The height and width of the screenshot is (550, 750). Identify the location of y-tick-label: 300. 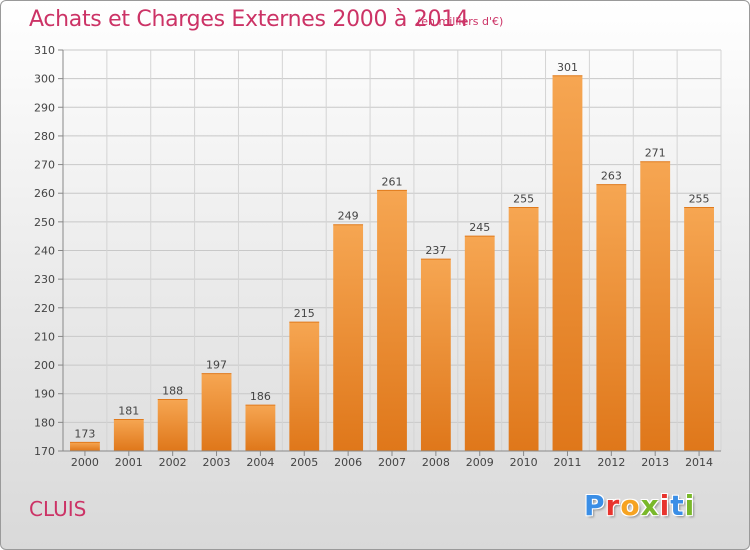
(44, 79).